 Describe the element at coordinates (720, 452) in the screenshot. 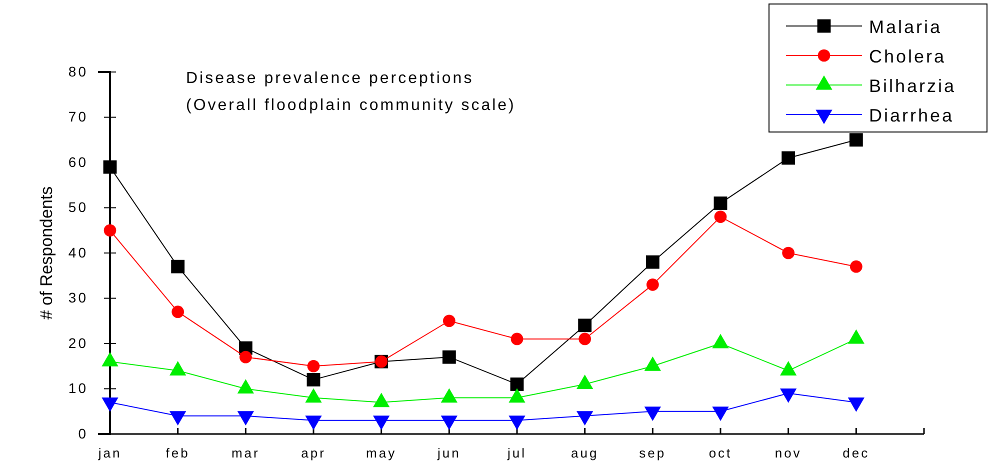

I see `x-tick-label: oct` at that location.